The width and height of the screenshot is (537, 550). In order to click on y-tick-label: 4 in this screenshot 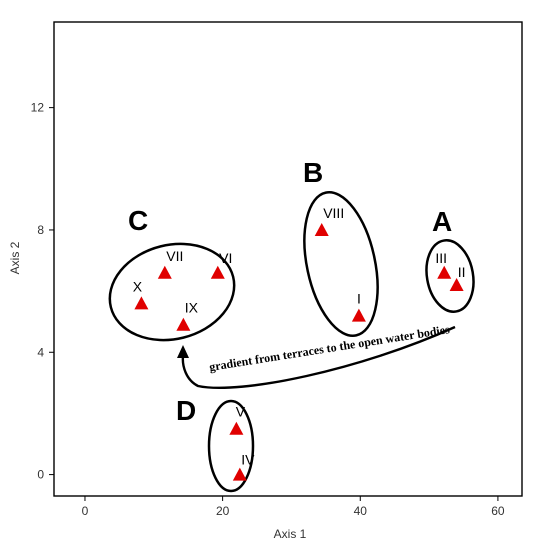, I will do `click(40, 352)`.